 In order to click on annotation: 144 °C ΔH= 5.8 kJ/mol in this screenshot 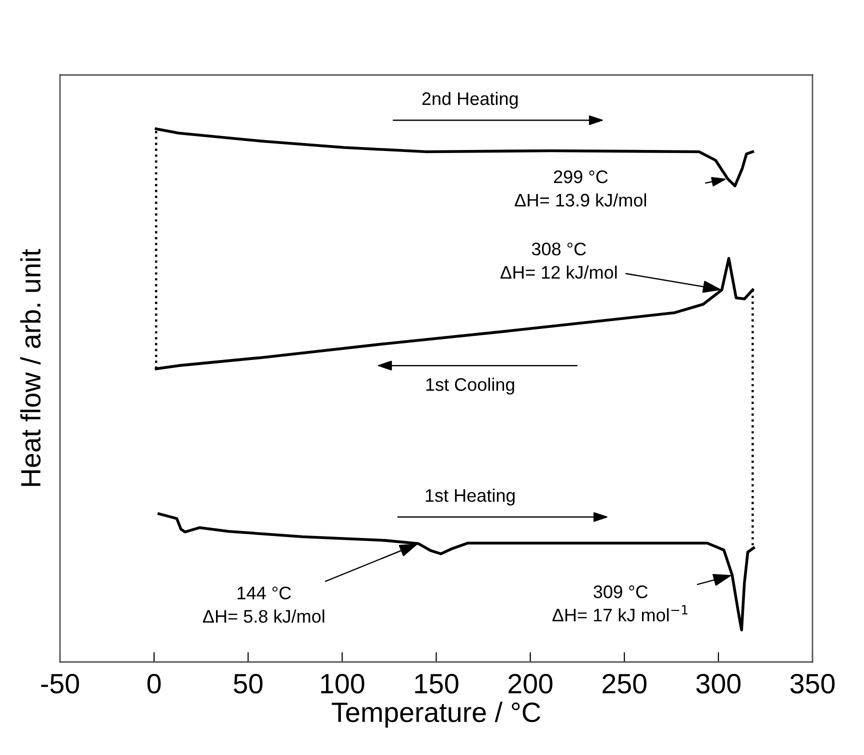, I will do `click(263, 604)`.